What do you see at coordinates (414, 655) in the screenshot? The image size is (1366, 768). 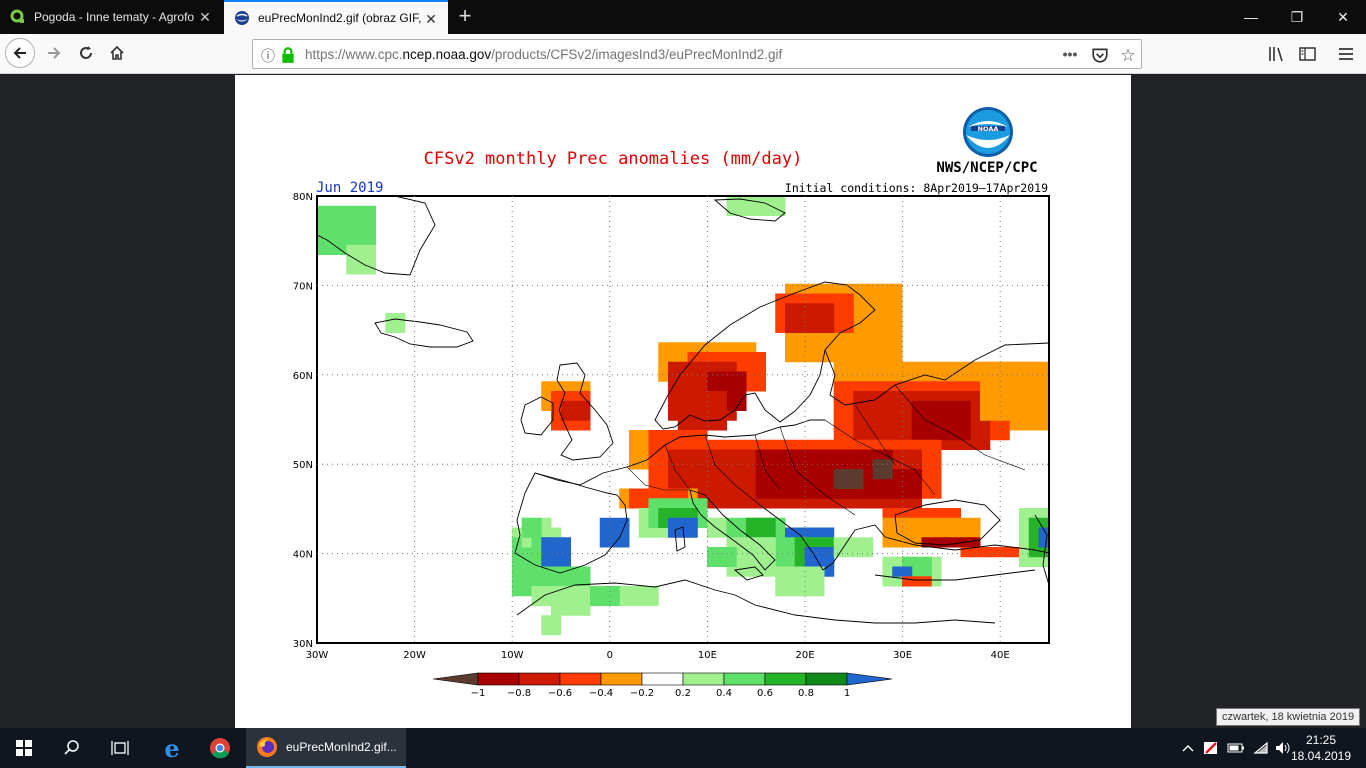 I see `lon-label: 20W` at bounding box center [414, 655].